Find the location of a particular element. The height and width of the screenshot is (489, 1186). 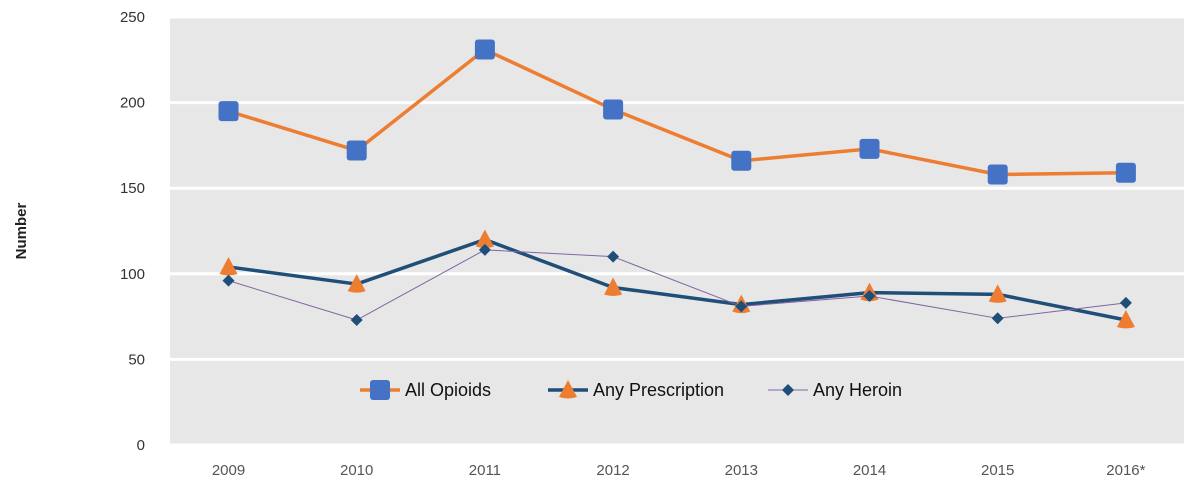

legend-item-any-prescription: Any Prescription is located at coordinates (636, 390).